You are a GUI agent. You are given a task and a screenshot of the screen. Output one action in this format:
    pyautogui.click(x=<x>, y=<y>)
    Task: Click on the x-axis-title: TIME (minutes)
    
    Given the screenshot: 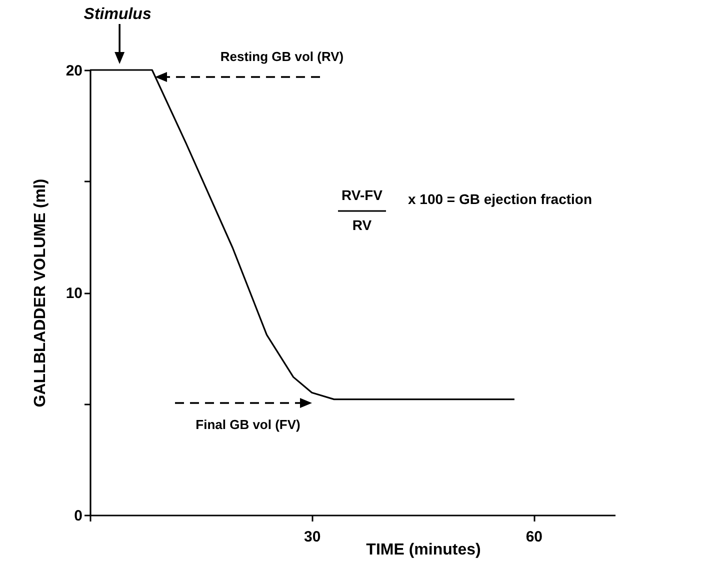 What is the action you would take?
    pyautogui.click(x=423, y=550)
    